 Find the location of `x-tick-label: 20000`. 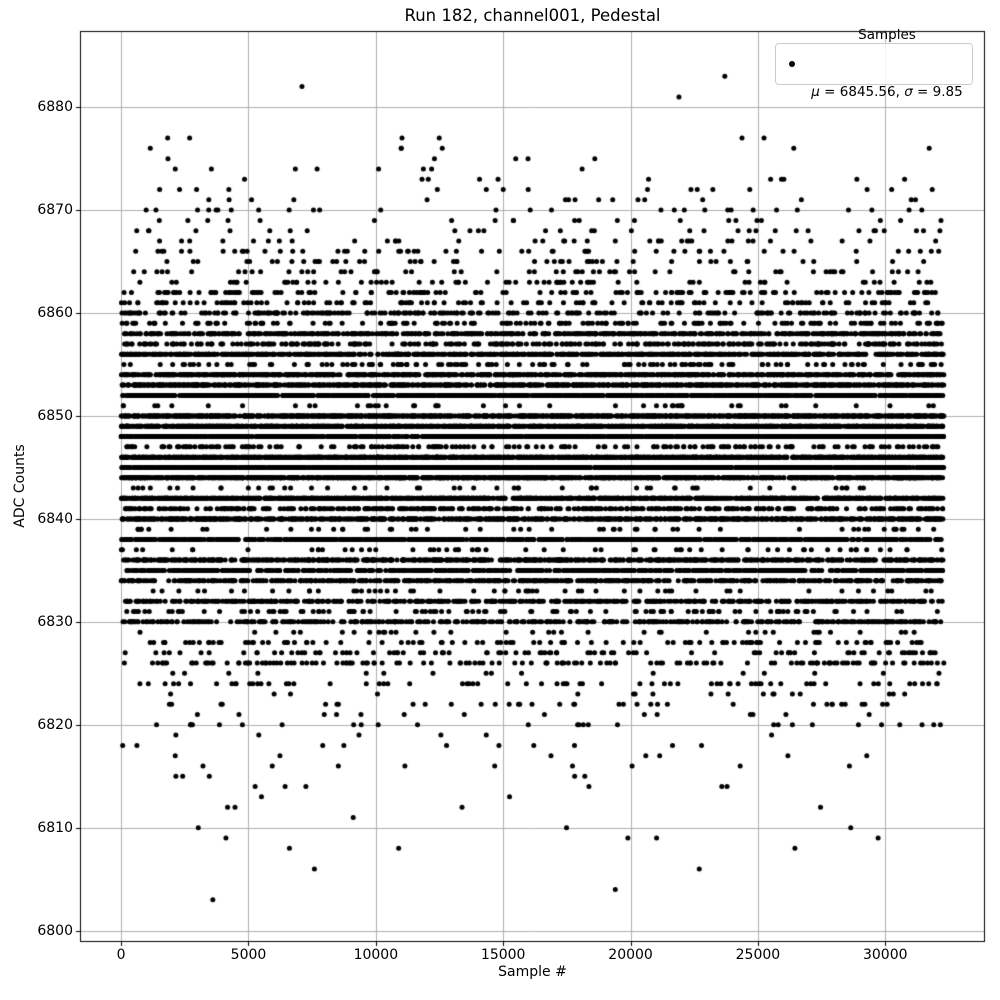

x-tick-label: 20000 is located at coordinates (630, 955).